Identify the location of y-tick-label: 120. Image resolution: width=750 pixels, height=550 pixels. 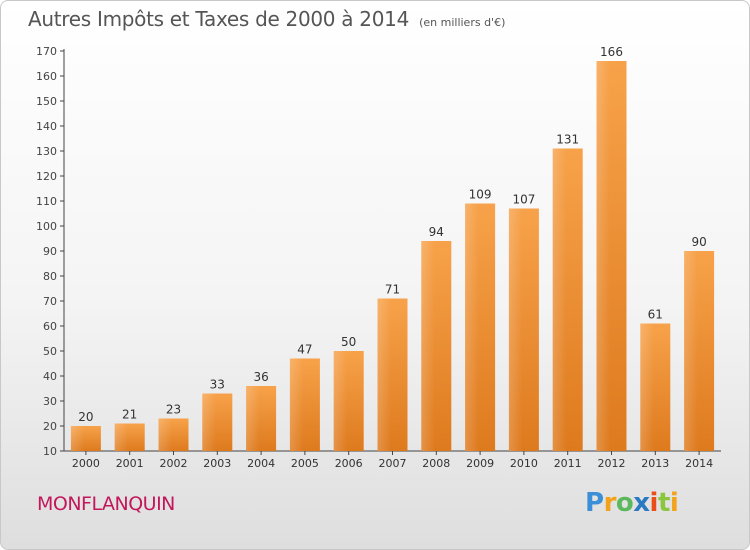
(46, 176).